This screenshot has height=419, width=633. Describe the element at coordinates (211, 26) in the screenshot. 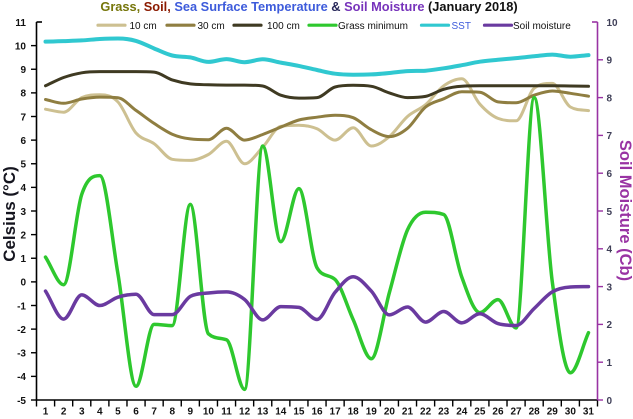

I see `svg-text: 30 cm` at that location.